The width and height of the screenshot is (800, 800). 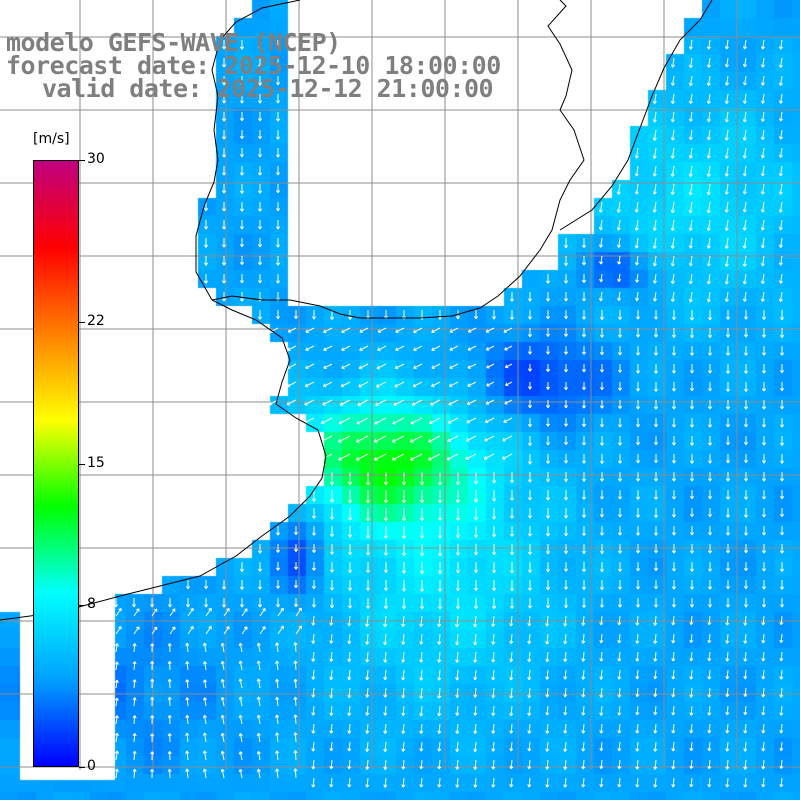 What do you see at coordinates (82, 767) in the screenshot?
I see `colorbar-tick-mark` at bounding box center [82, 767].